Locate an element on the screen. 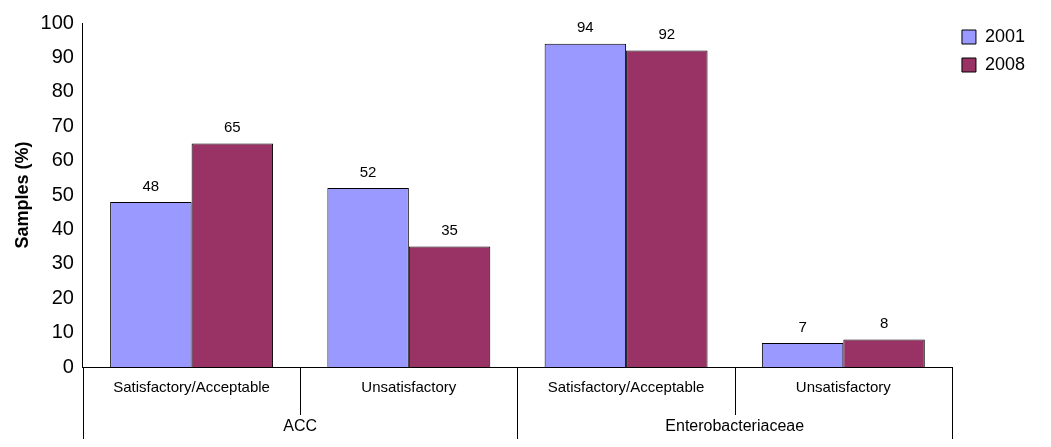  y-tick-label: 0 is located at coordinates (68, 365).